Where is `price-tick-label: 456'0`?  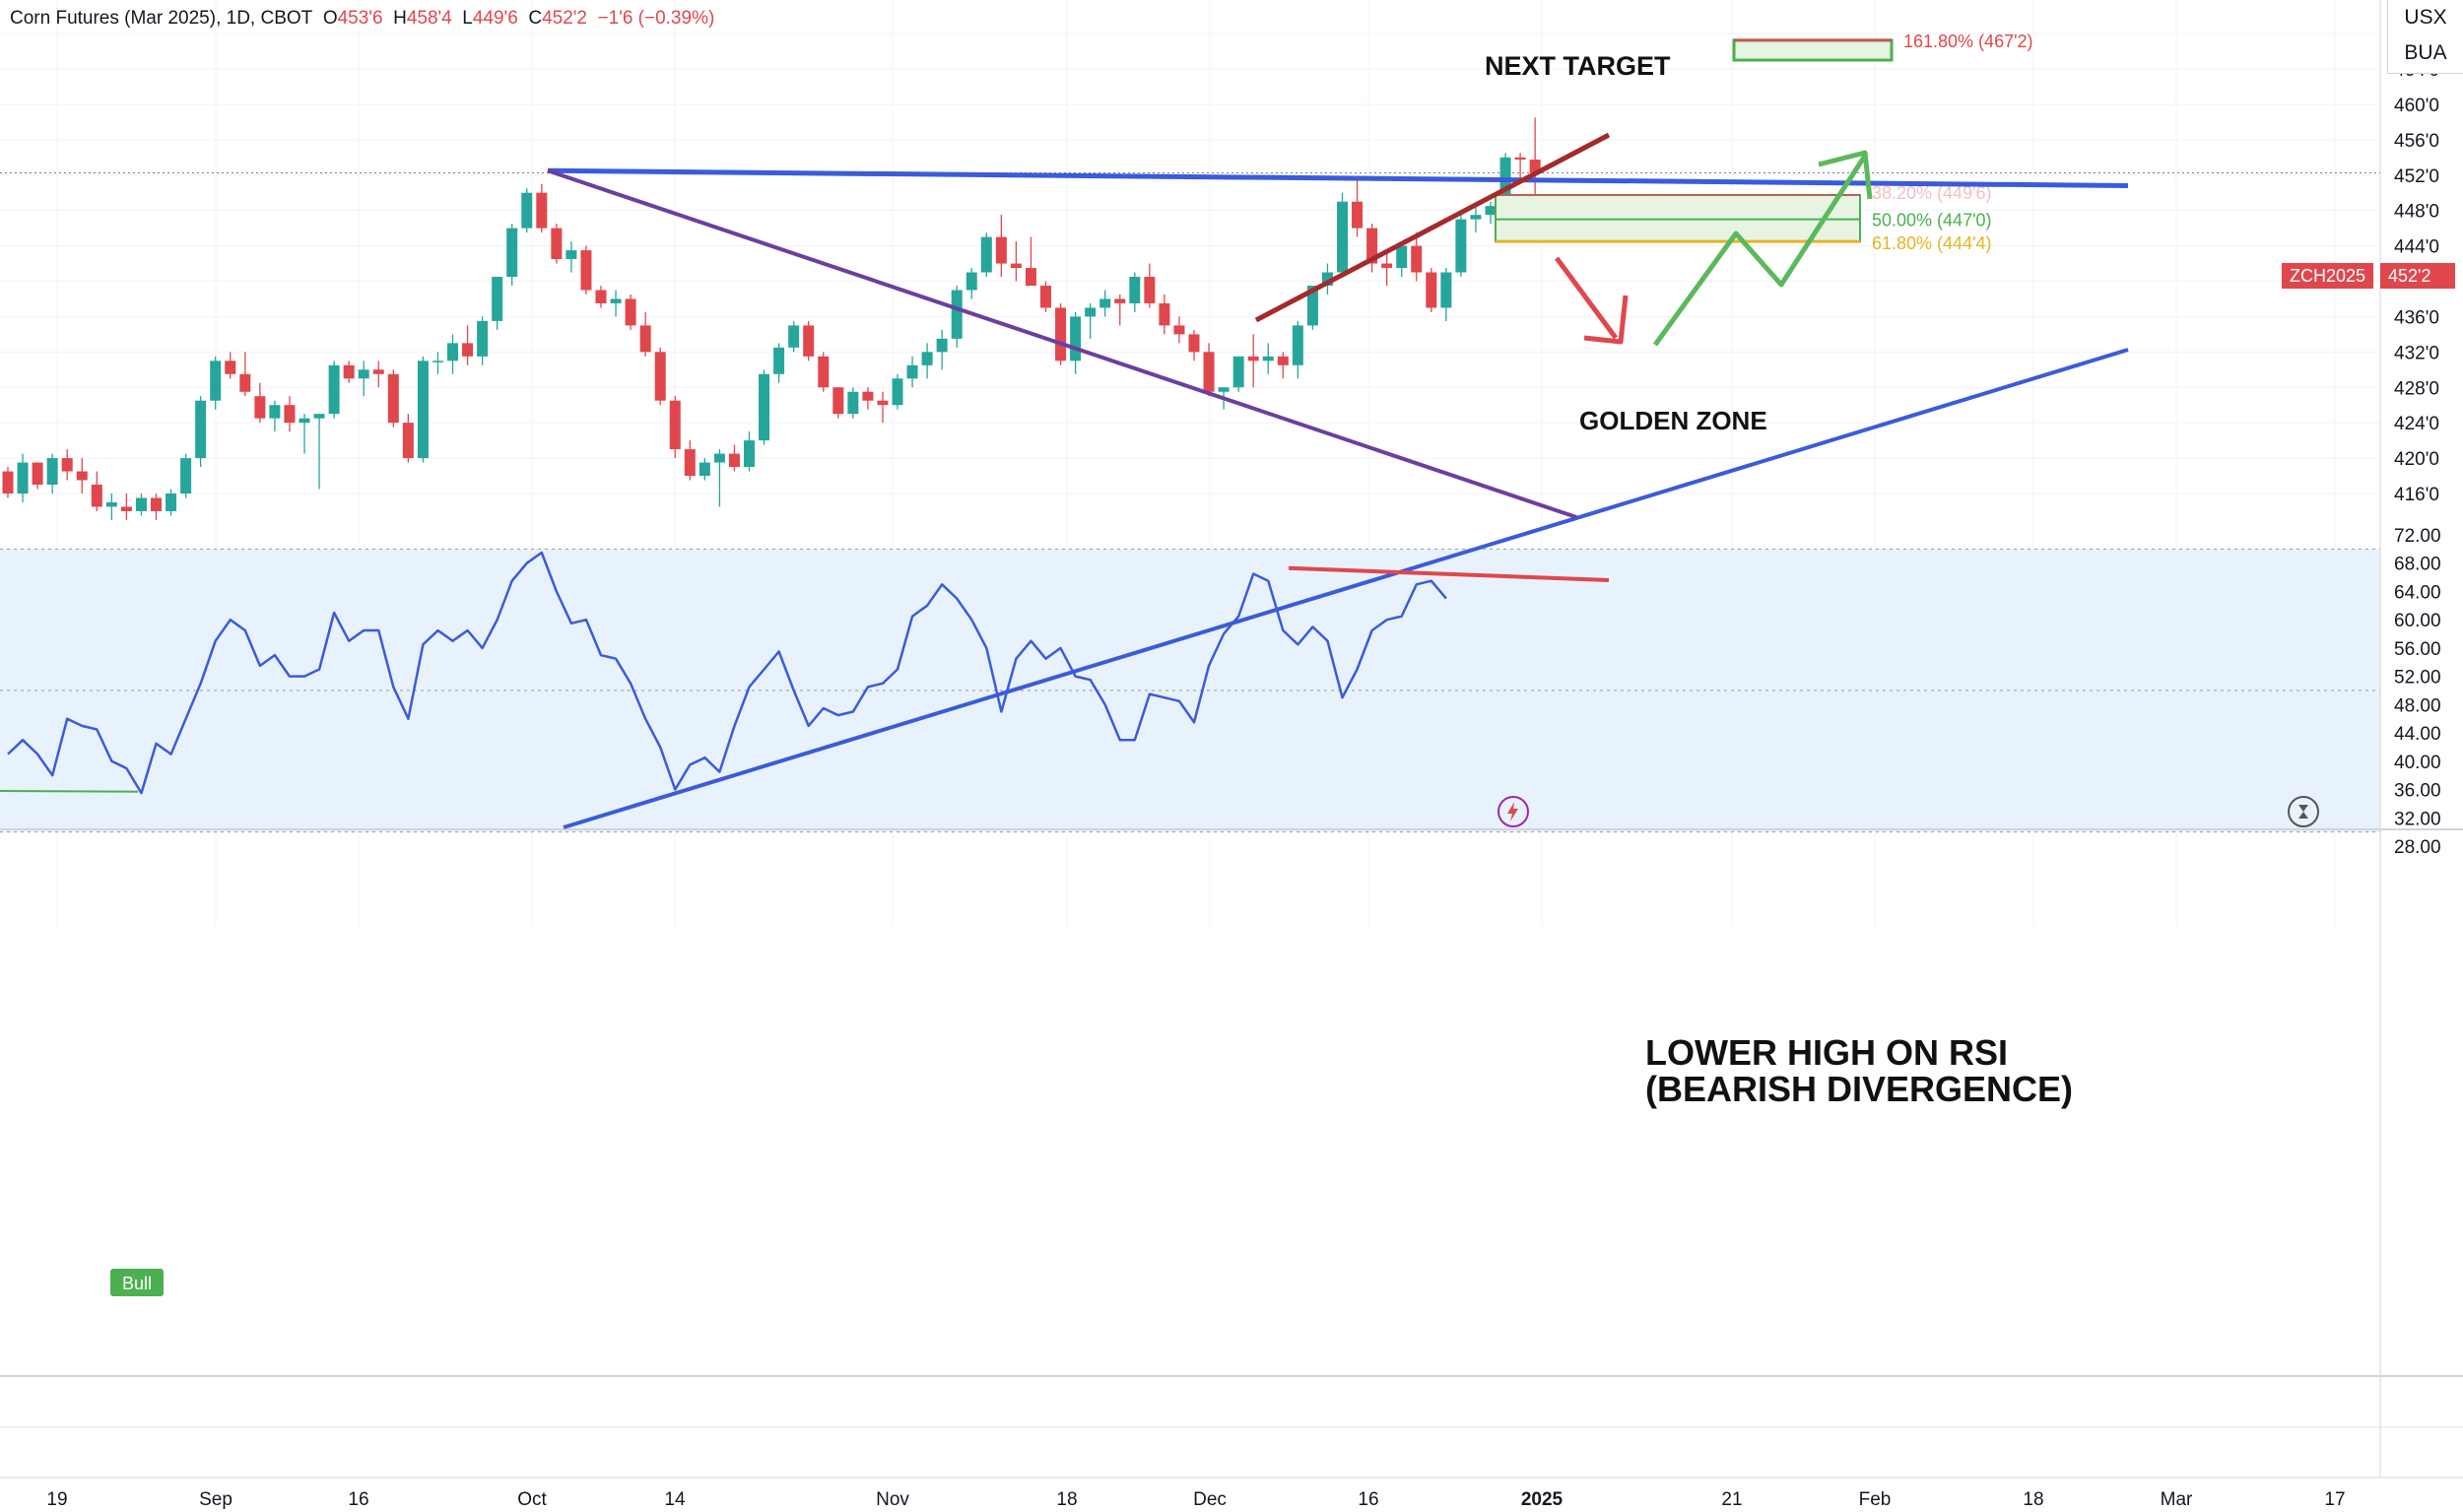
price-tick-label: 456'0 is located at coordinates (2416, 141).